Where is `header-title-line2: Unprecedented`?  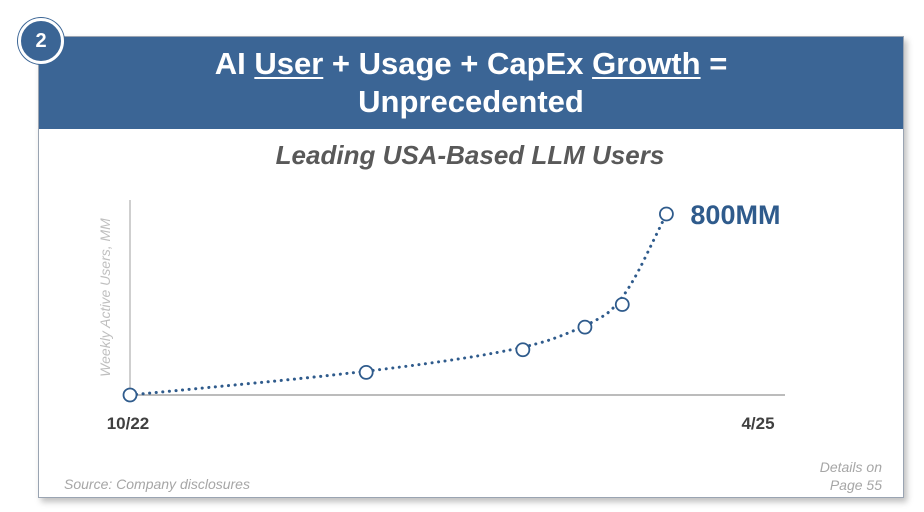
header-title-line2: Unprecedented is located at coordinates (471, 101).